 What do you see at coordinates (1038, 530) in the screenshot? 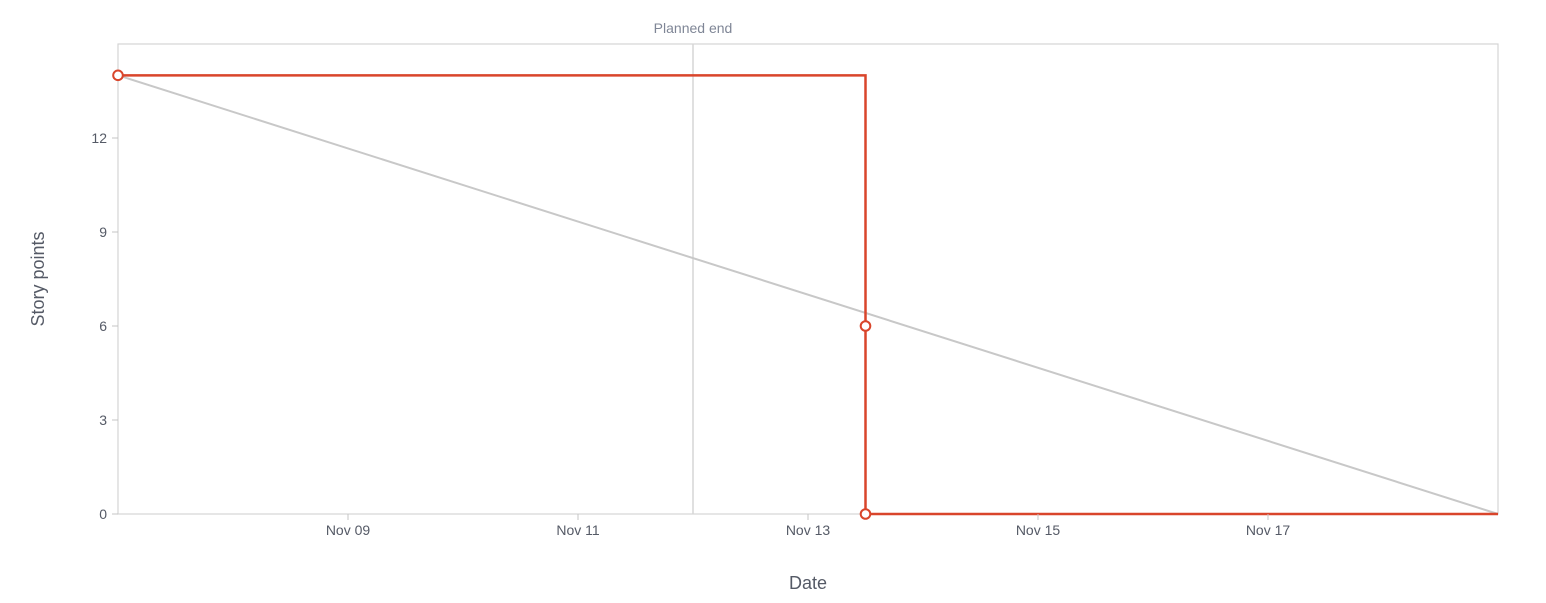
I see `x-tick-label: Nov 15` at bounding box center [1038, 530].